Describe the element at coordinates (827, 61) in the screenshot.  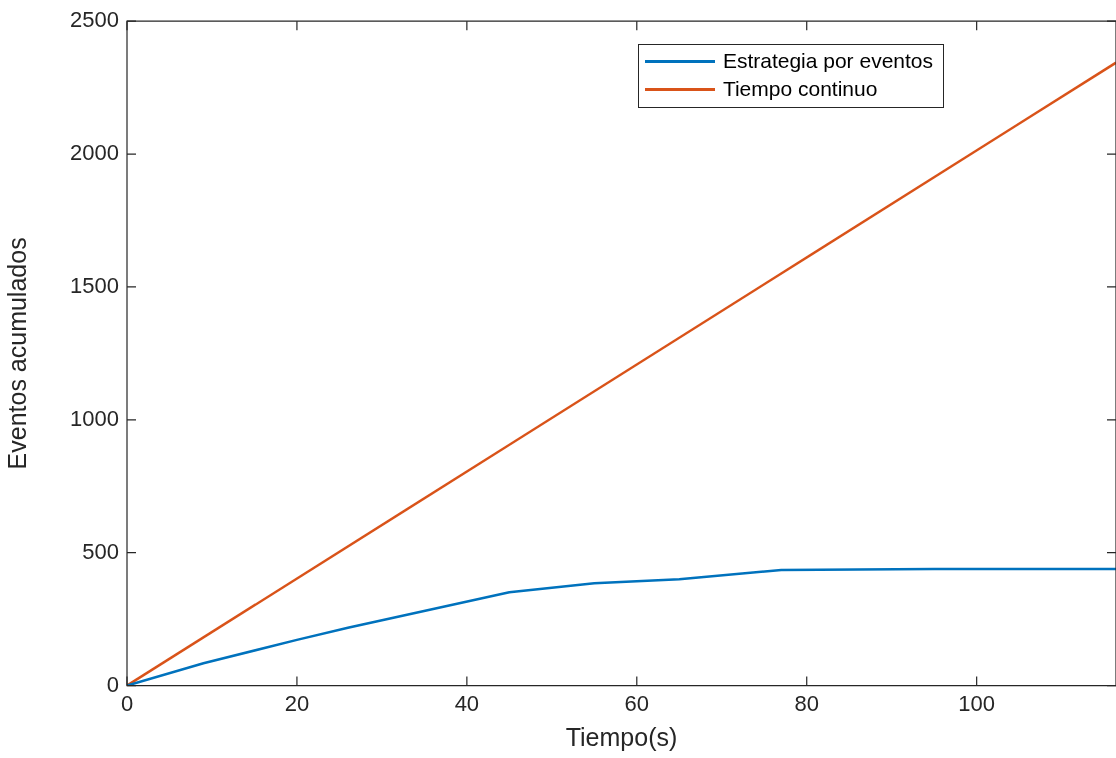
I see `legend-label: Estrategia por eventos` at that location.